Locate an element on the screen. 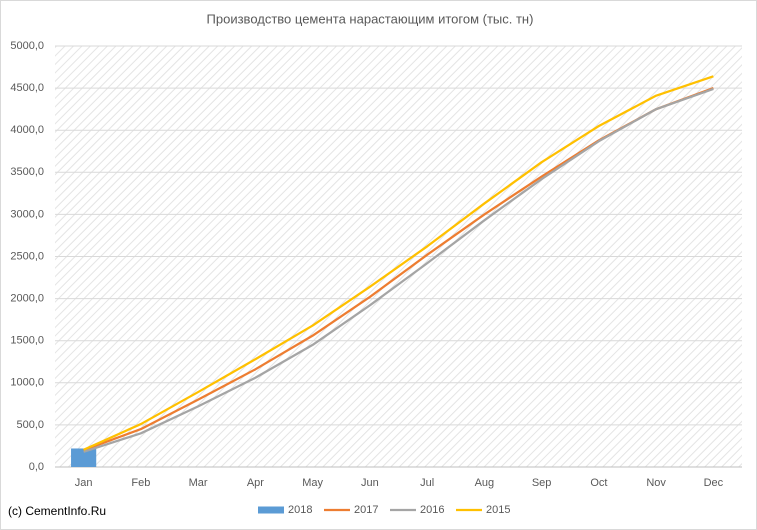  x-tick-label: Dec is located at coordinates (714, 483).